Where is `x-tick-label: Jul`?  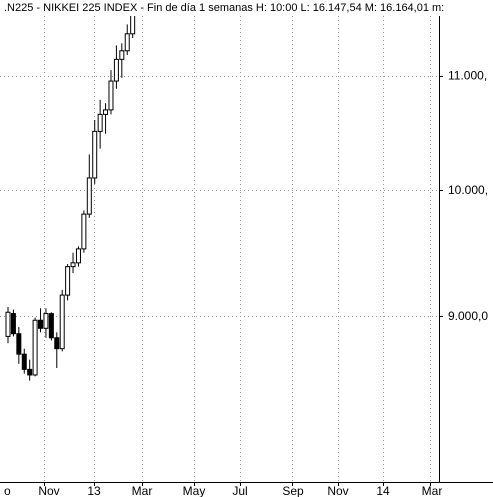 x-tick-label: Jul is located at coordinates (239, 490).